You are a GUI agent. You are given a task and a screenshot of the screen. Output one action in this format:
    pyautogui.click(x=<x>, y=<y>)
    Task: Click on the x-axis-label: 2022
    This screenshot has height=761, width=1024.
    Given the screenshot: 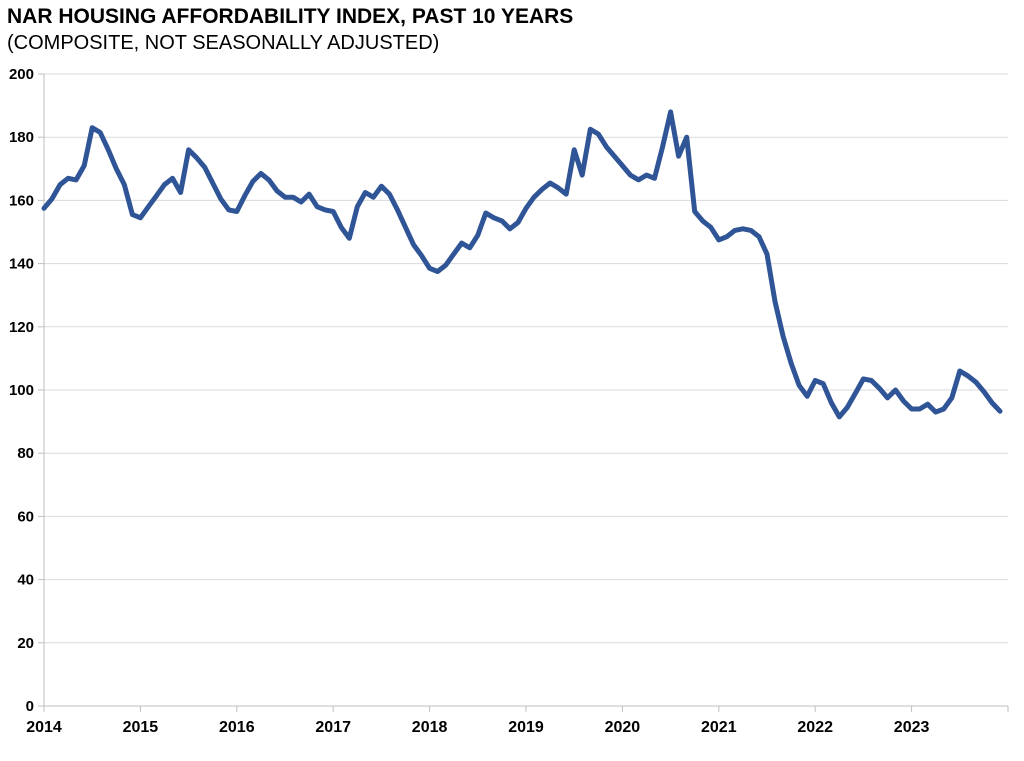 What is the action you would take?
    pyautogui.click(x=815, y=727)
    